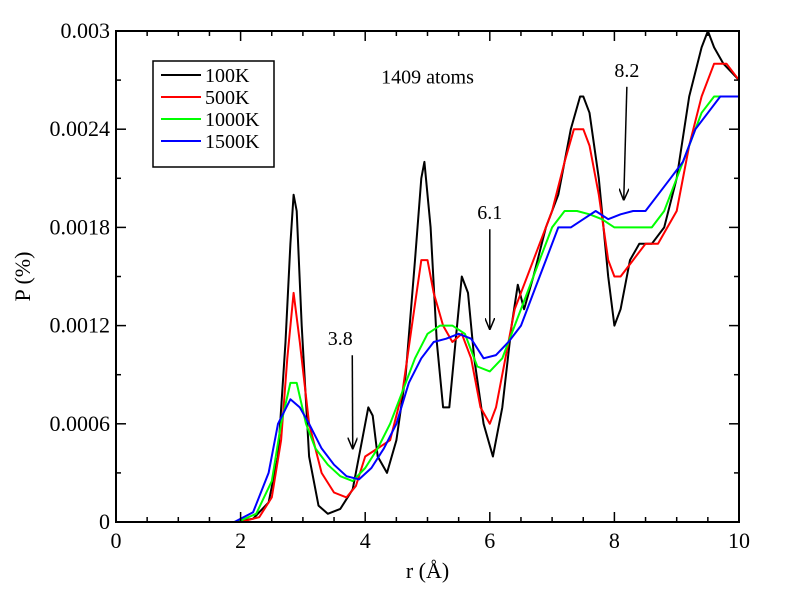 The image size is (792, 612). What do you see at coordinates (22, 277) in the screenshot?
I see `y-axis-label: P (%)` at bounding box center [22, 277].